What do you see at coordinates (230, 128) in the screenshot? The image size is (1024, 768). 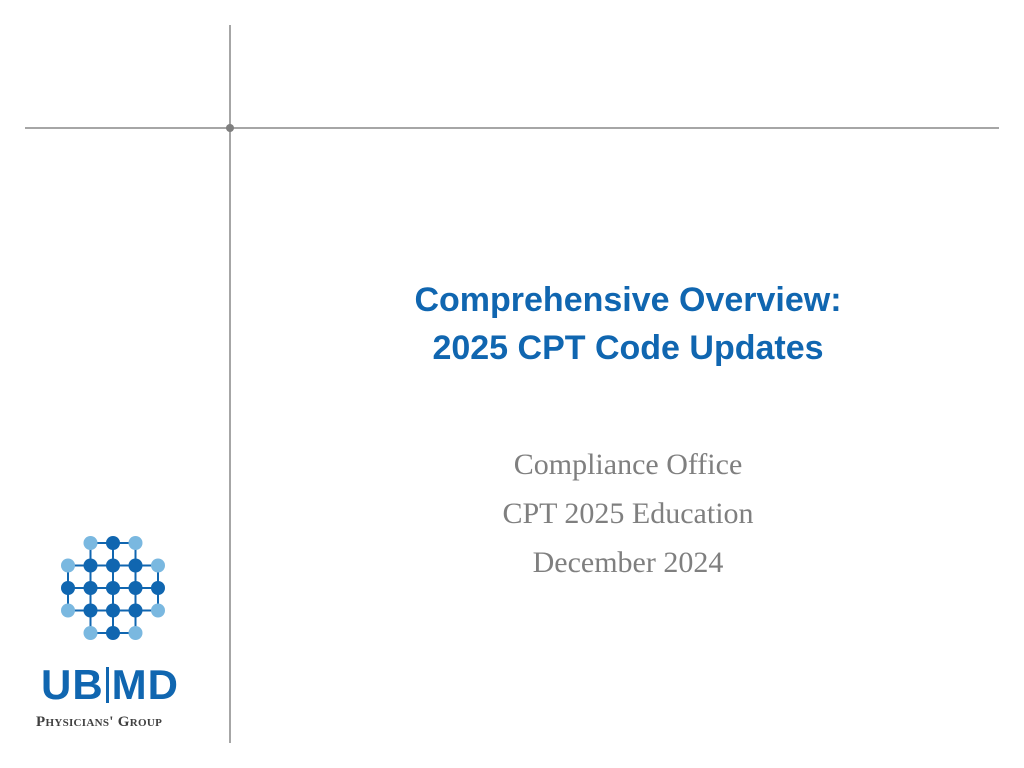 I see `rule-junction-dot` at bounding box center [230, 128].